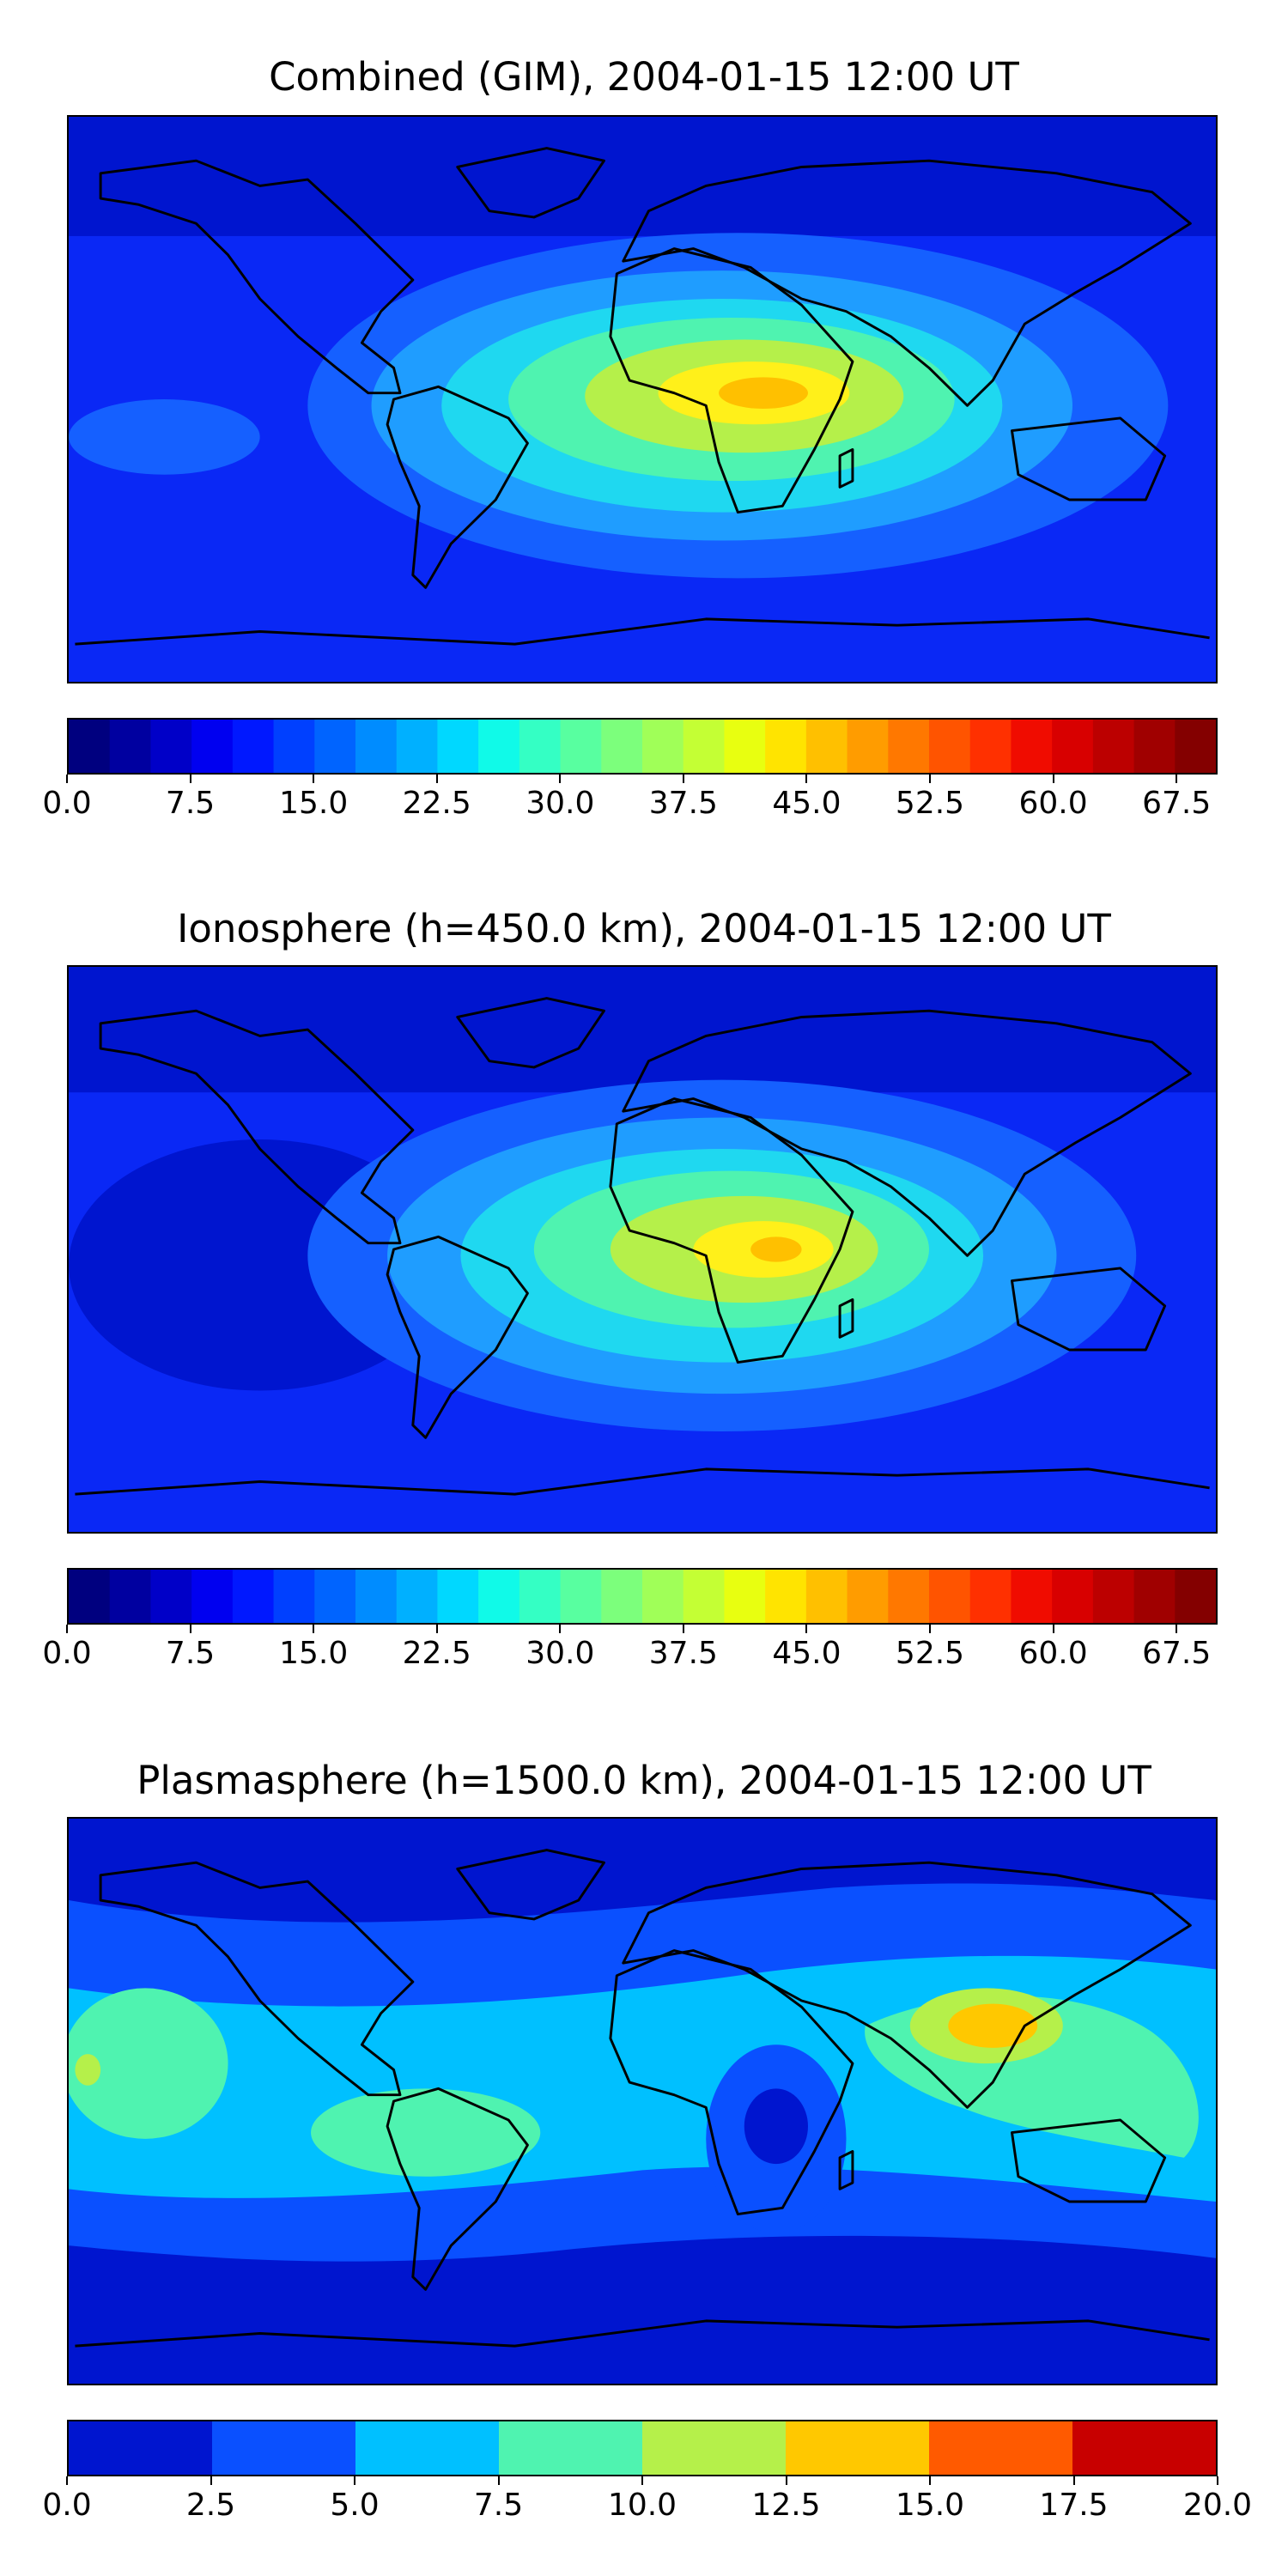 The height and width of the screenshot is (2576, 1288). What do you see at coordinates (776, 2126) in the screenshot?
I see `plasma-low-africa-core` at bounding box center [776, 2126].